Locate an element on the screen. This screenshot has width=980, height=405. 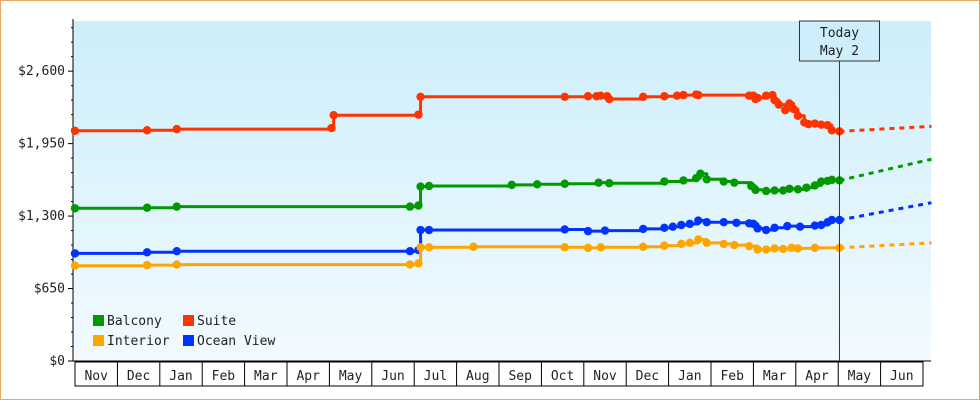
today-label: Today is located at coordinates (839, 33).